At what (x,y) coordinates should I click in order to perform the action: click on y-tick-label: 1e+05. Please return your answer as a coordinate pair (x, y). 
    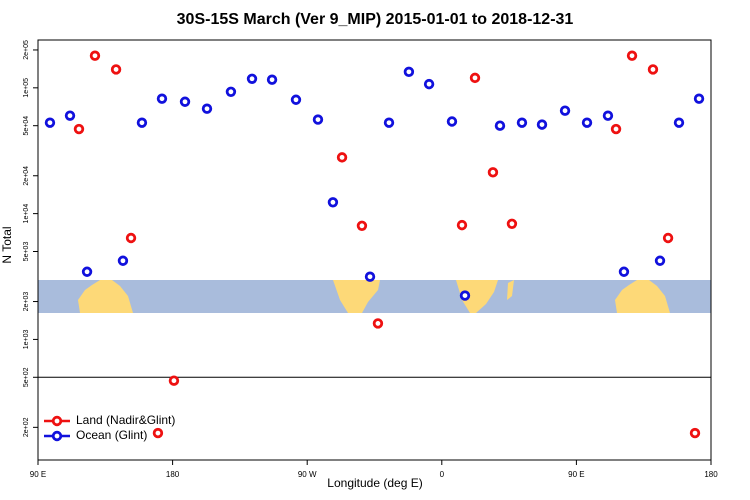
    Looking at the image, I should click on (26, 88).